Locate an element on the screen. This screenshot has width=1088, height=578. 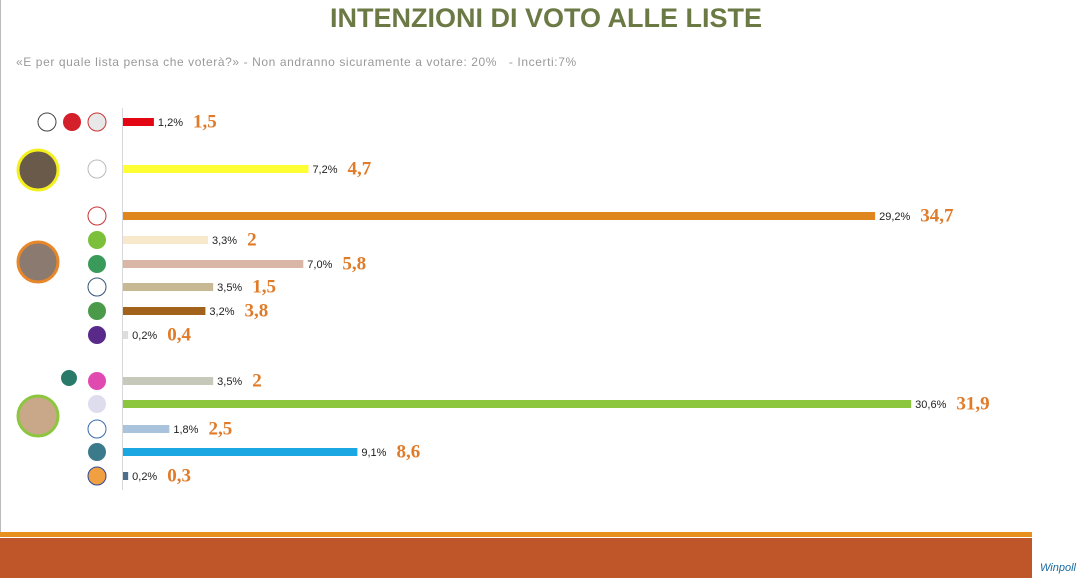
previous-value-label: 5,8 is located at coordinates (354, 263).